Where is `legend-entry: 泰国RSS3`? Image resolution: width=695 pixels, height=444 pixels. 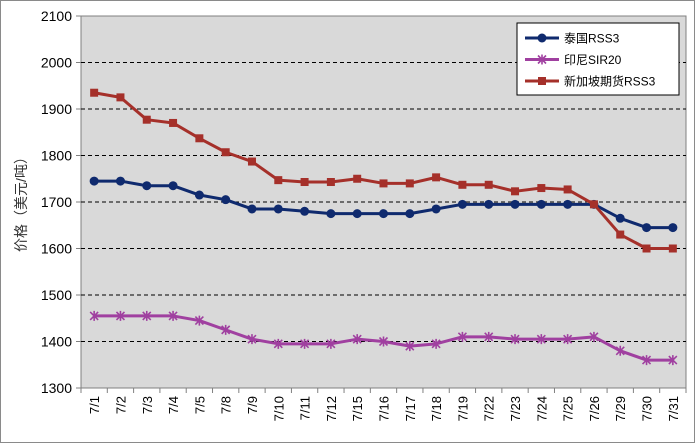
legend-entry: 泰国RSS3 is located at coordinates (572, 39).